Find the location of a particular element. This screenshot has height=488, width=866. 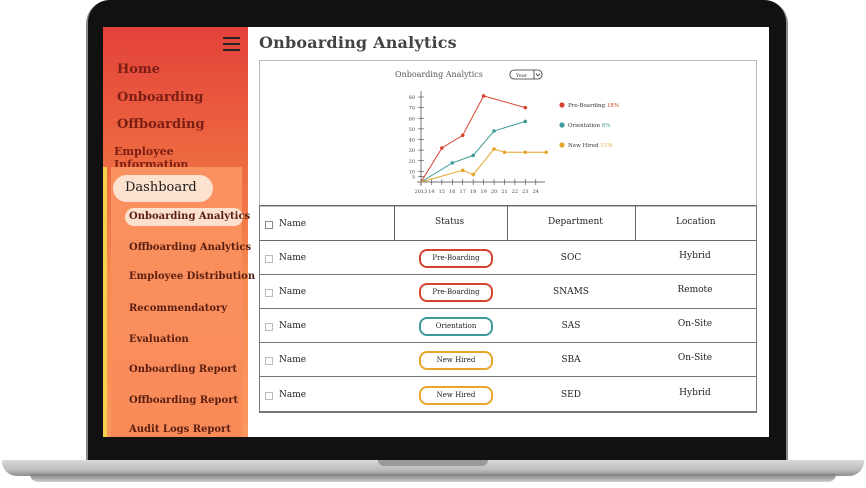

sidebar-accent-stripe is located at coordinates (105, 302).